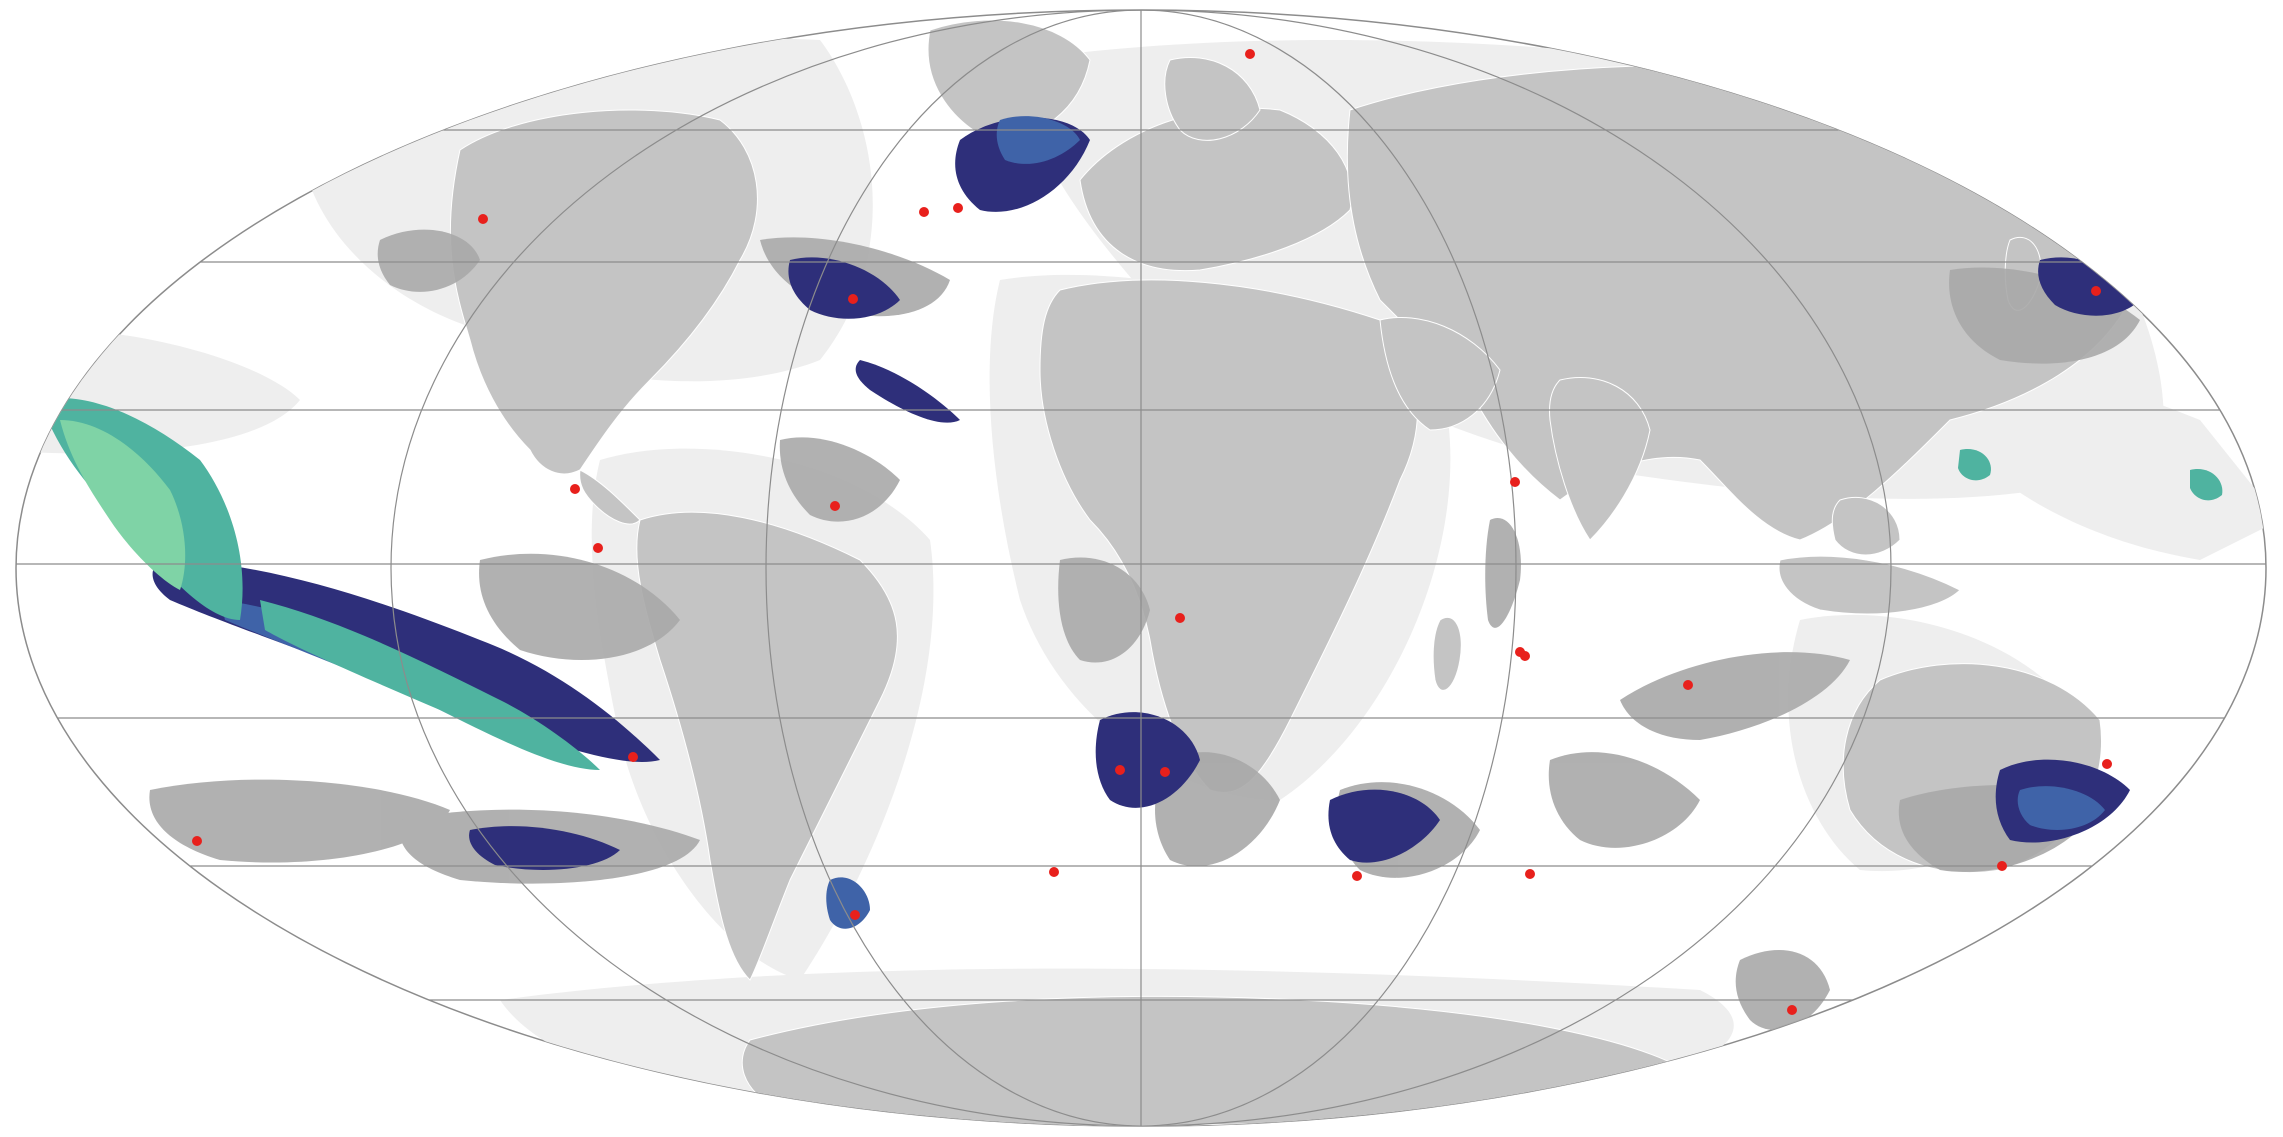  Describe the element at coordinates (1600, 458) in the screenshot. I see `india` at that location.